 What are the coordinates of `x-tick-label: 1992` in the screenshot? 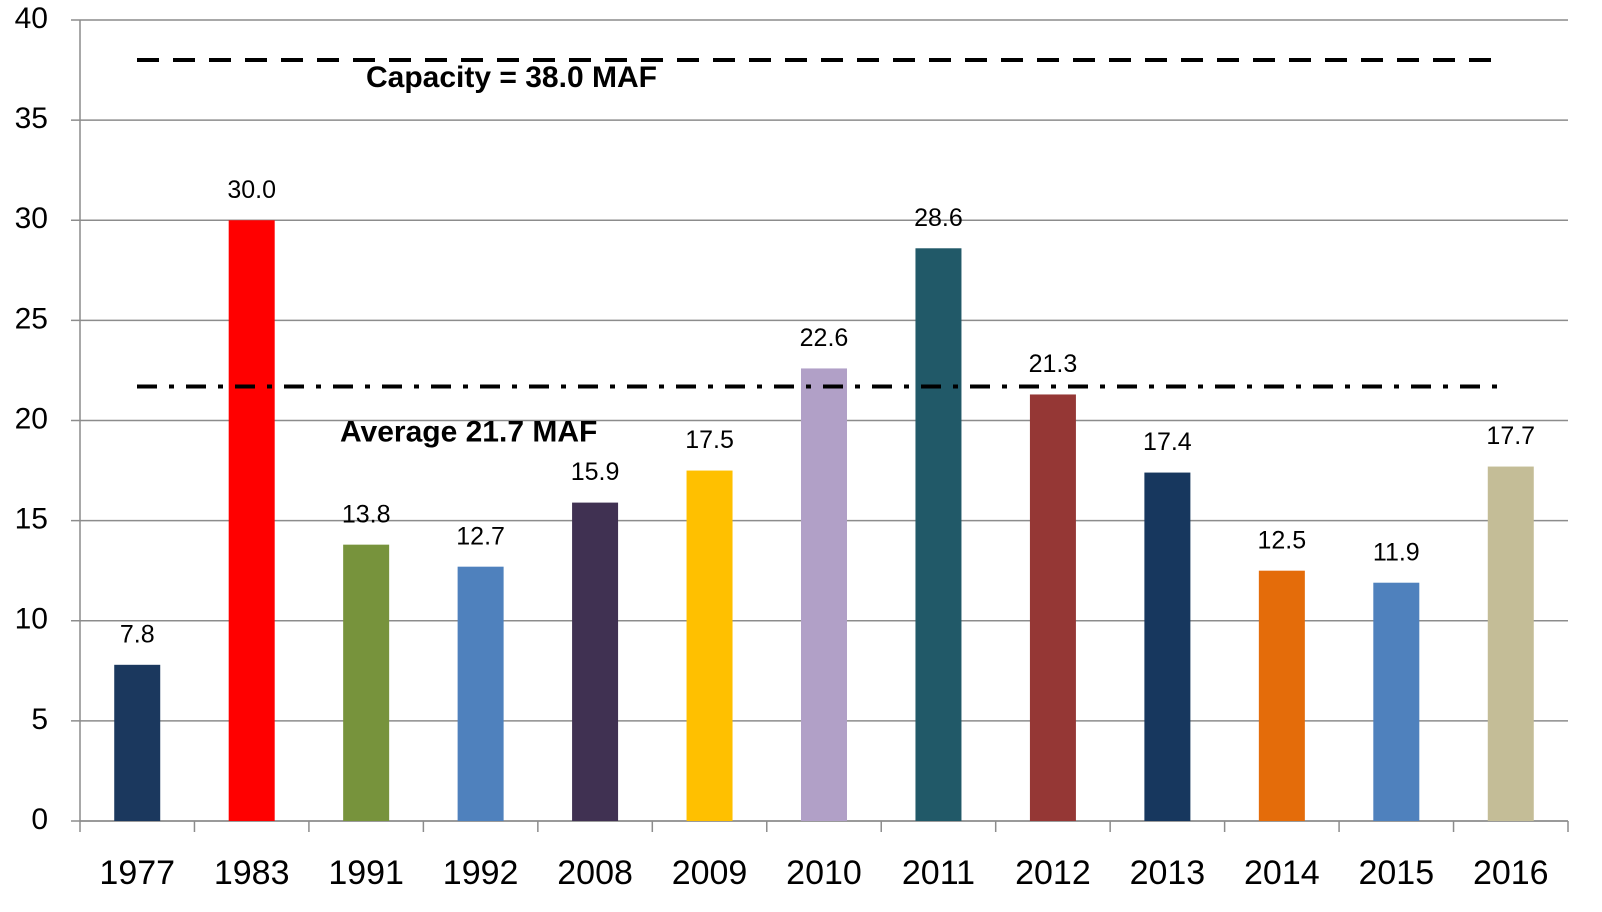 It's located at (481, 873).